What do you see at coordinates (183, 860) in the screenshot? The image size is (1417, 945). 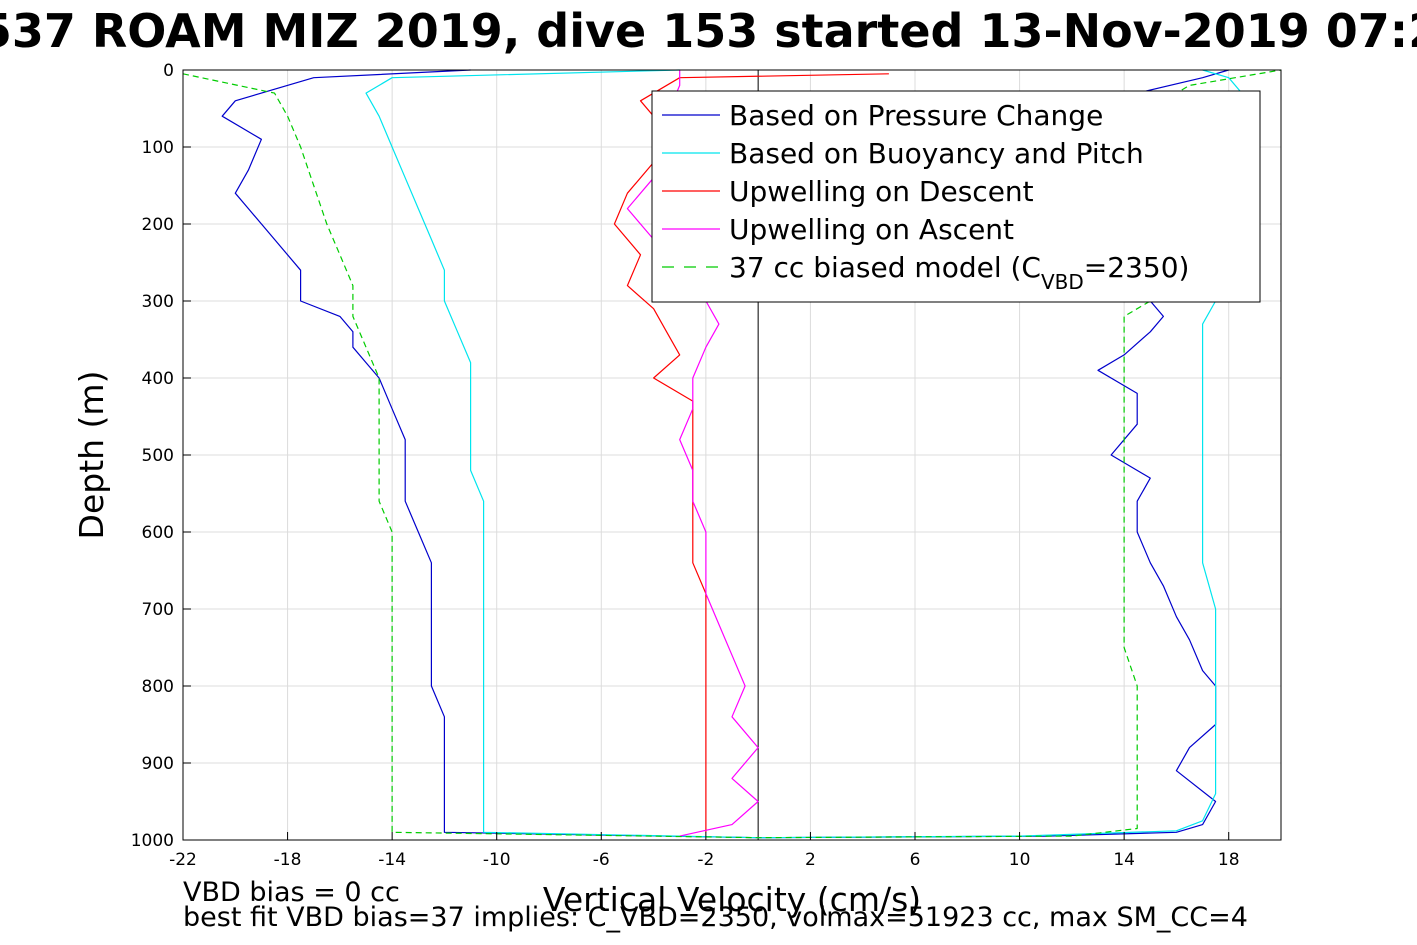 I see `x-tick-label: -22` at bounding box center [183, 860].